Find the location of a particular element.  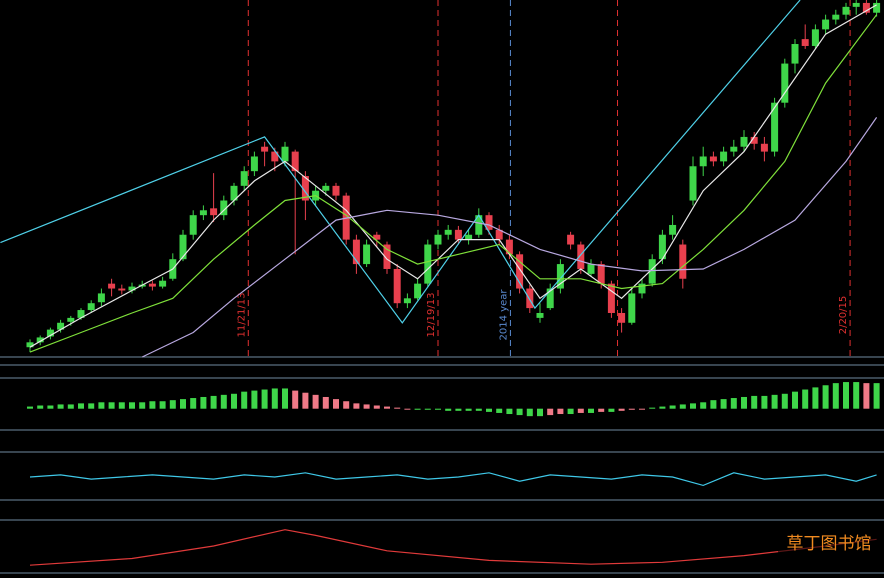

indicator-line is located at coordinates (453, 547).